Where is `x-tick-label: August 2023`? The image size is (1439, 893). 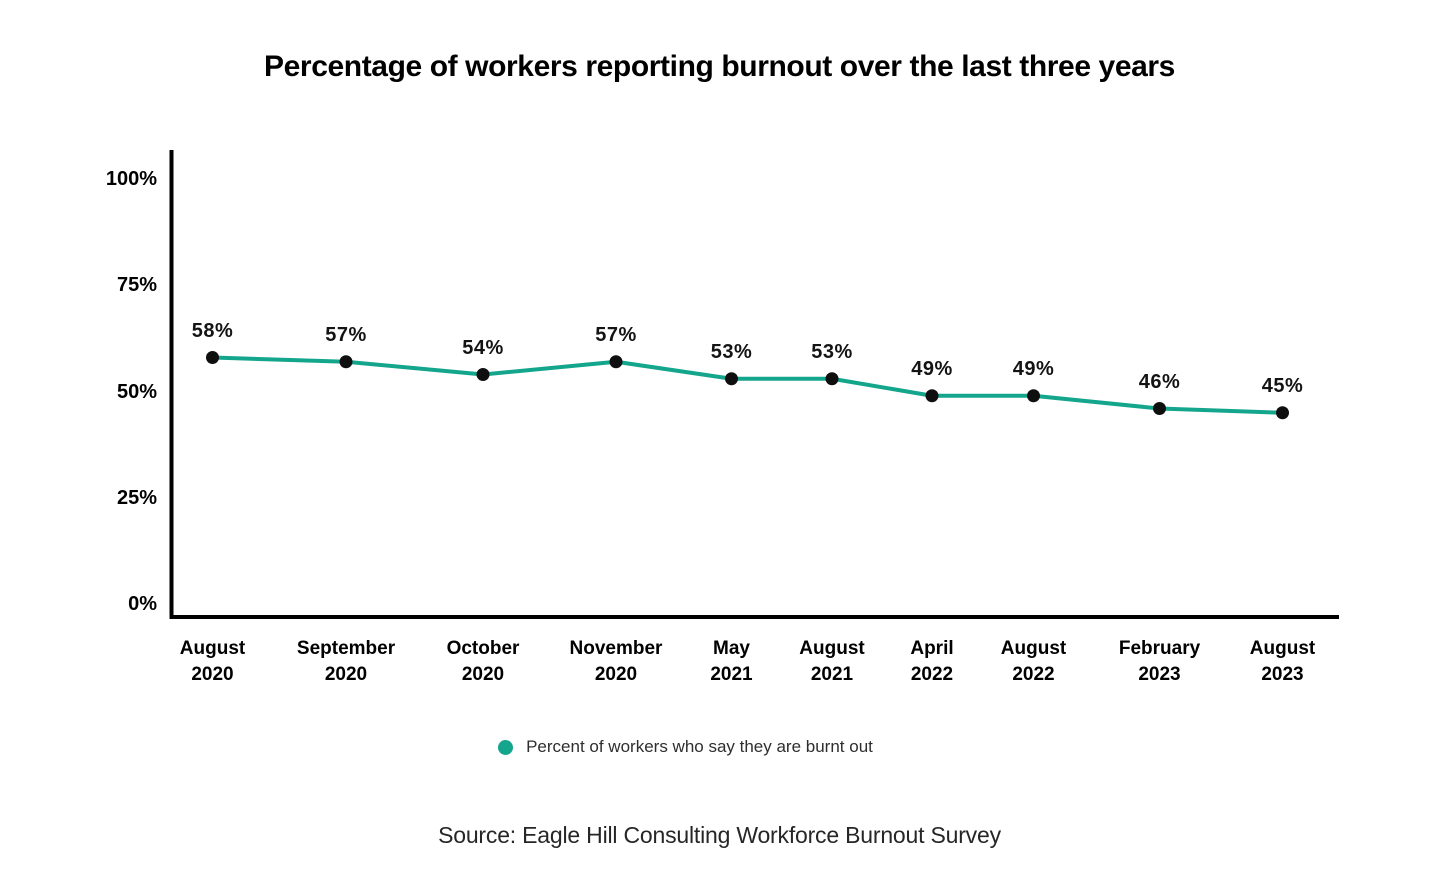 x-tick-label: August 2023 is located at coordinates (1283, 662).